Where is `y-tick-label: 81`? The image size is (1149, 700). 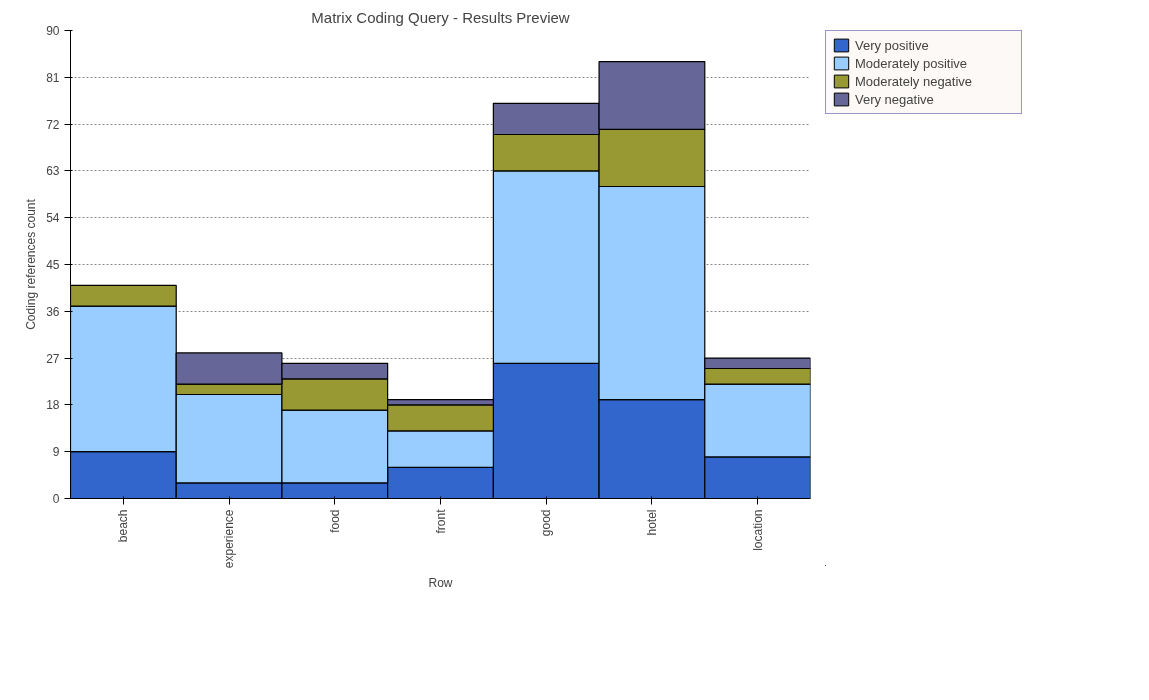
y-tick-label: 81 is located at coordinates (53, 77).